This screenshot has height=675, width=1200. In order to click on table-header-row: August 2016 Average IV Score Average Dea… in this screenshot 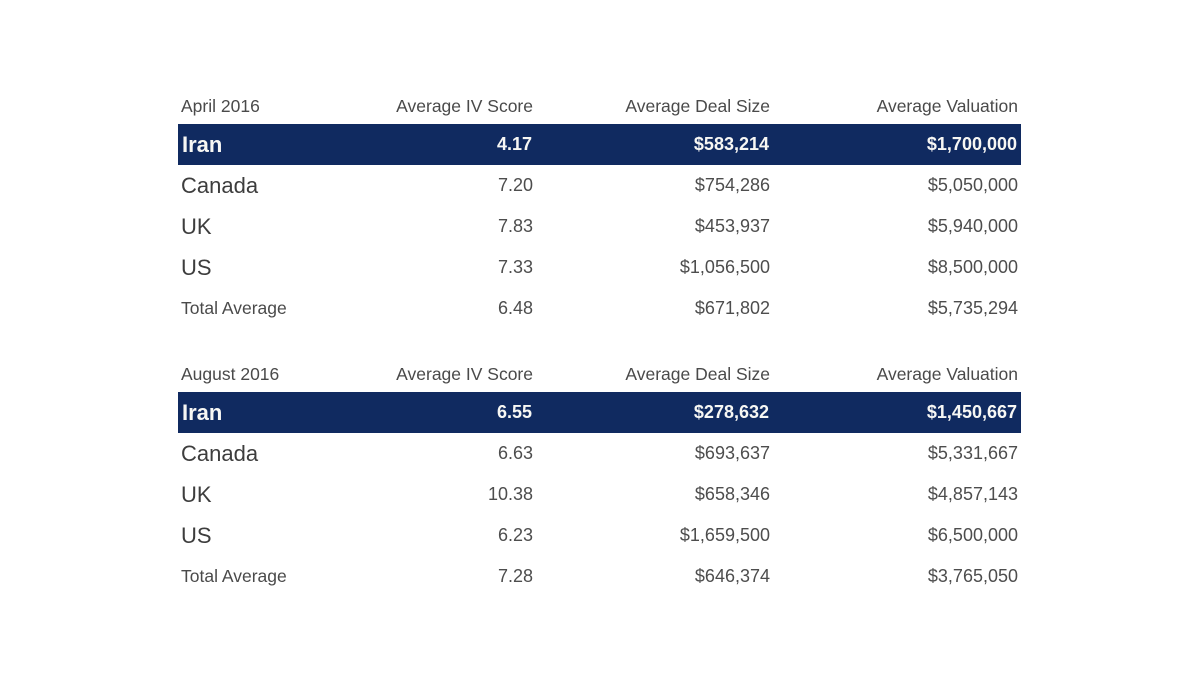, I will do `click(599, 374)`.